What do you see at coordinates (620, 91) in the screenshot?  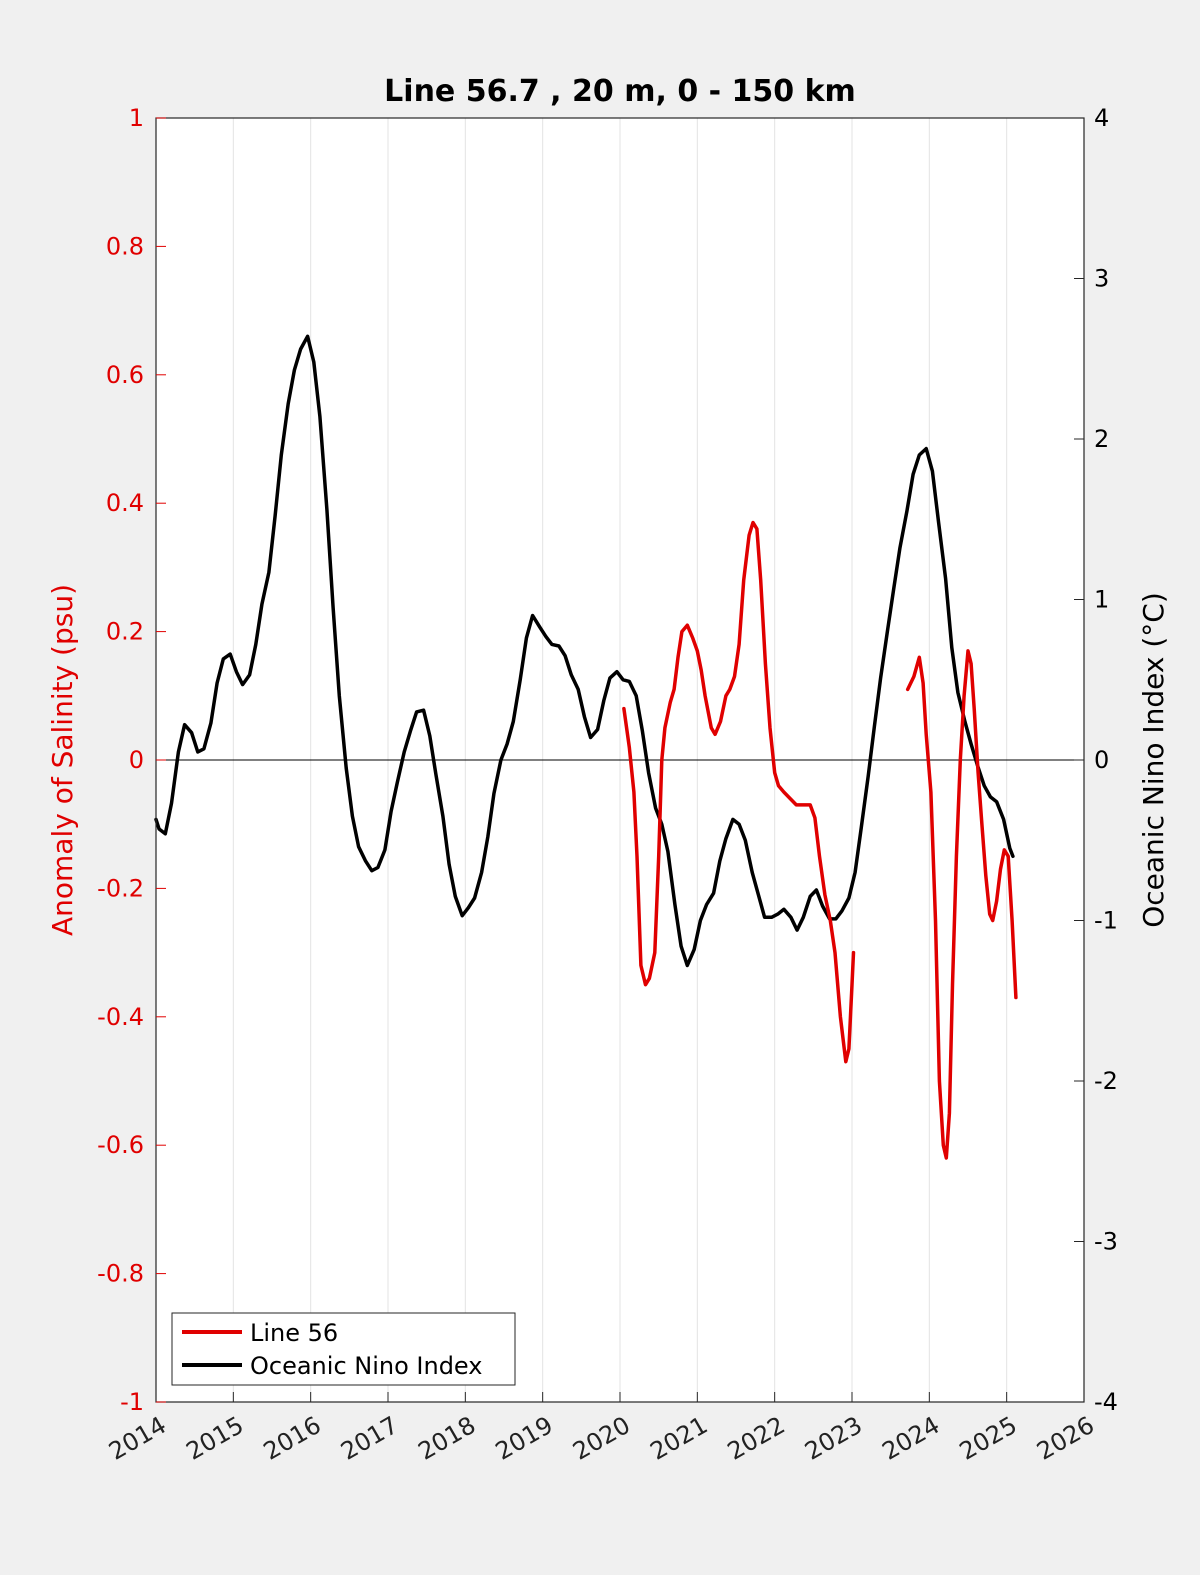 I see `chart-title: Line 56.7 , 20 m, 0 - 150 km` at bounding box center [620, 91].